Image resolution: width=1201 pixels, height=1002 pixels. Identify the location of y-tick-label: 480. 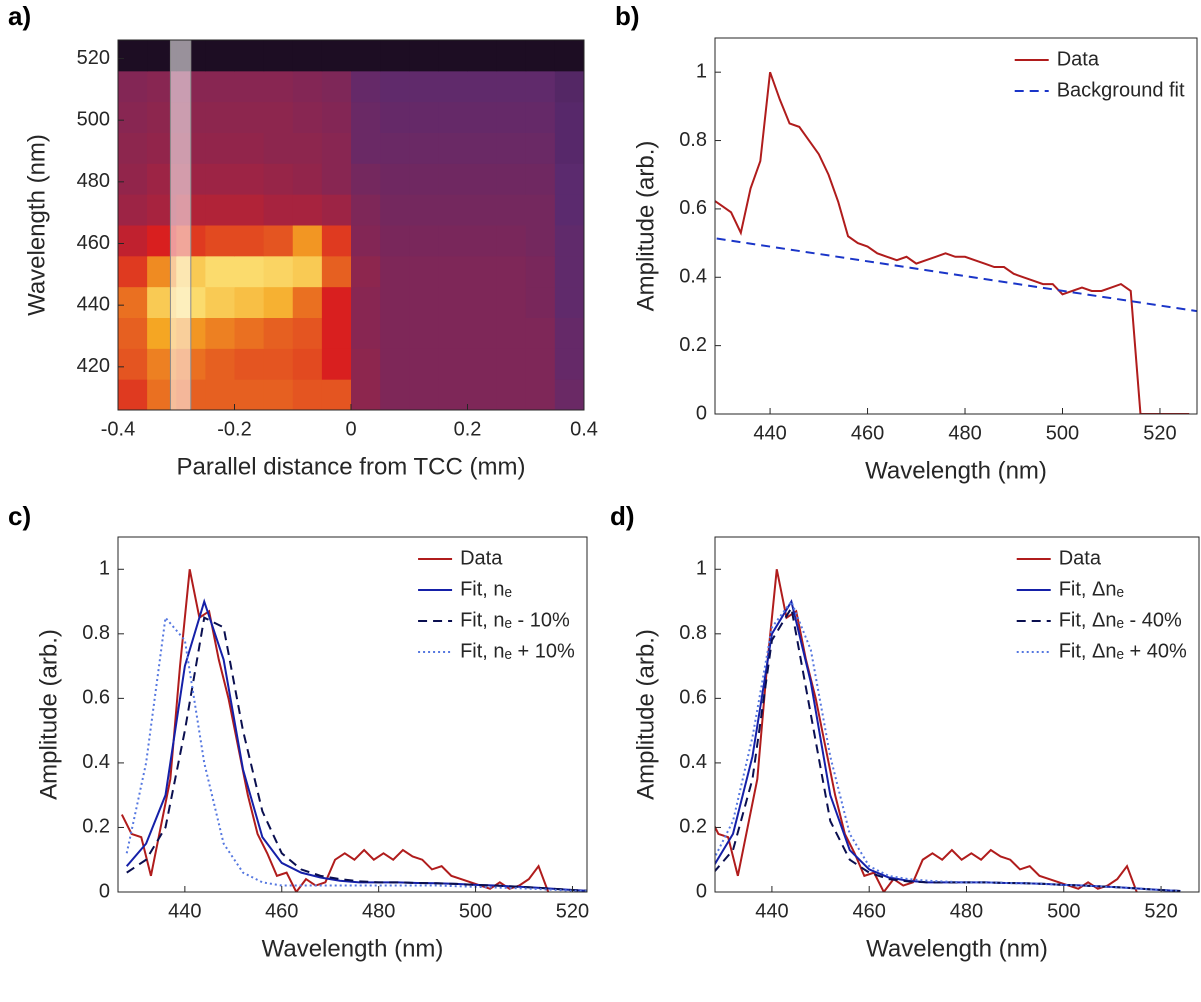
(93, 181).